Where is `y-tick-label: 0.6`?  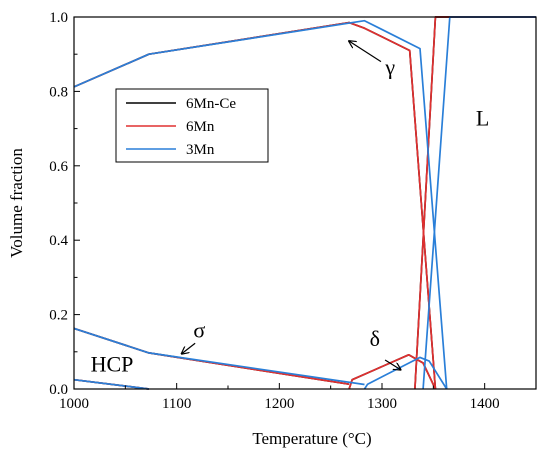 y-tick-label: 0.6 is located at coordinates (58, 167).